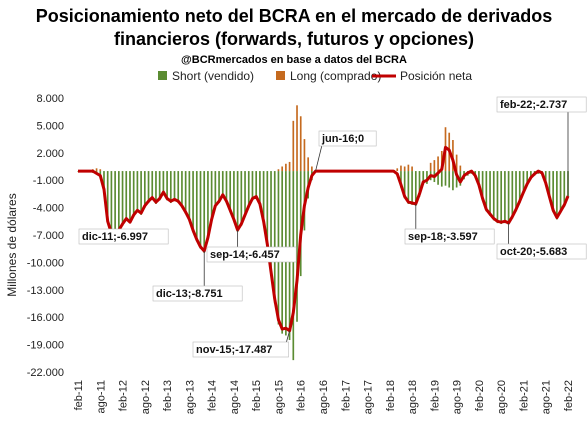 The width and height of the screenshot is (588, 427). Describe the element at coordinates (443, 237) in the screenshot. I see `annotation-label: sep-18;-3.597` at that location.